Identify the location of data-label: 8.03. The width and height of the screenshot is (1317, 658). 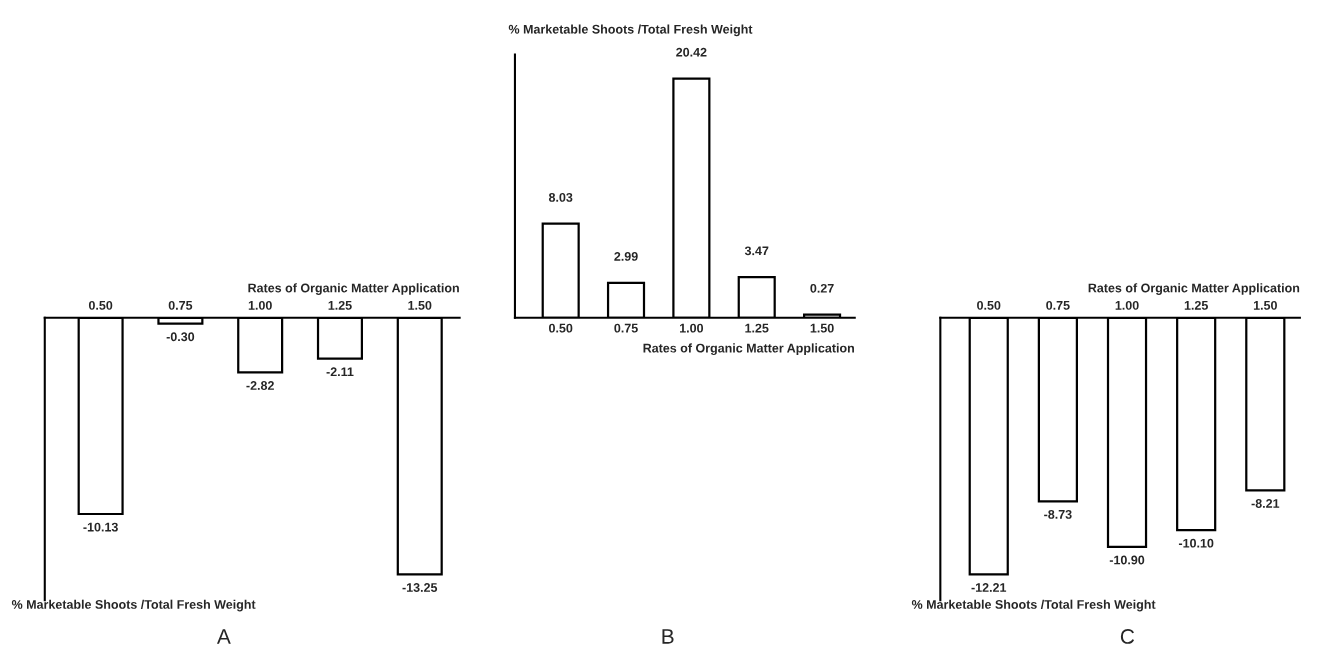
(560, 197).